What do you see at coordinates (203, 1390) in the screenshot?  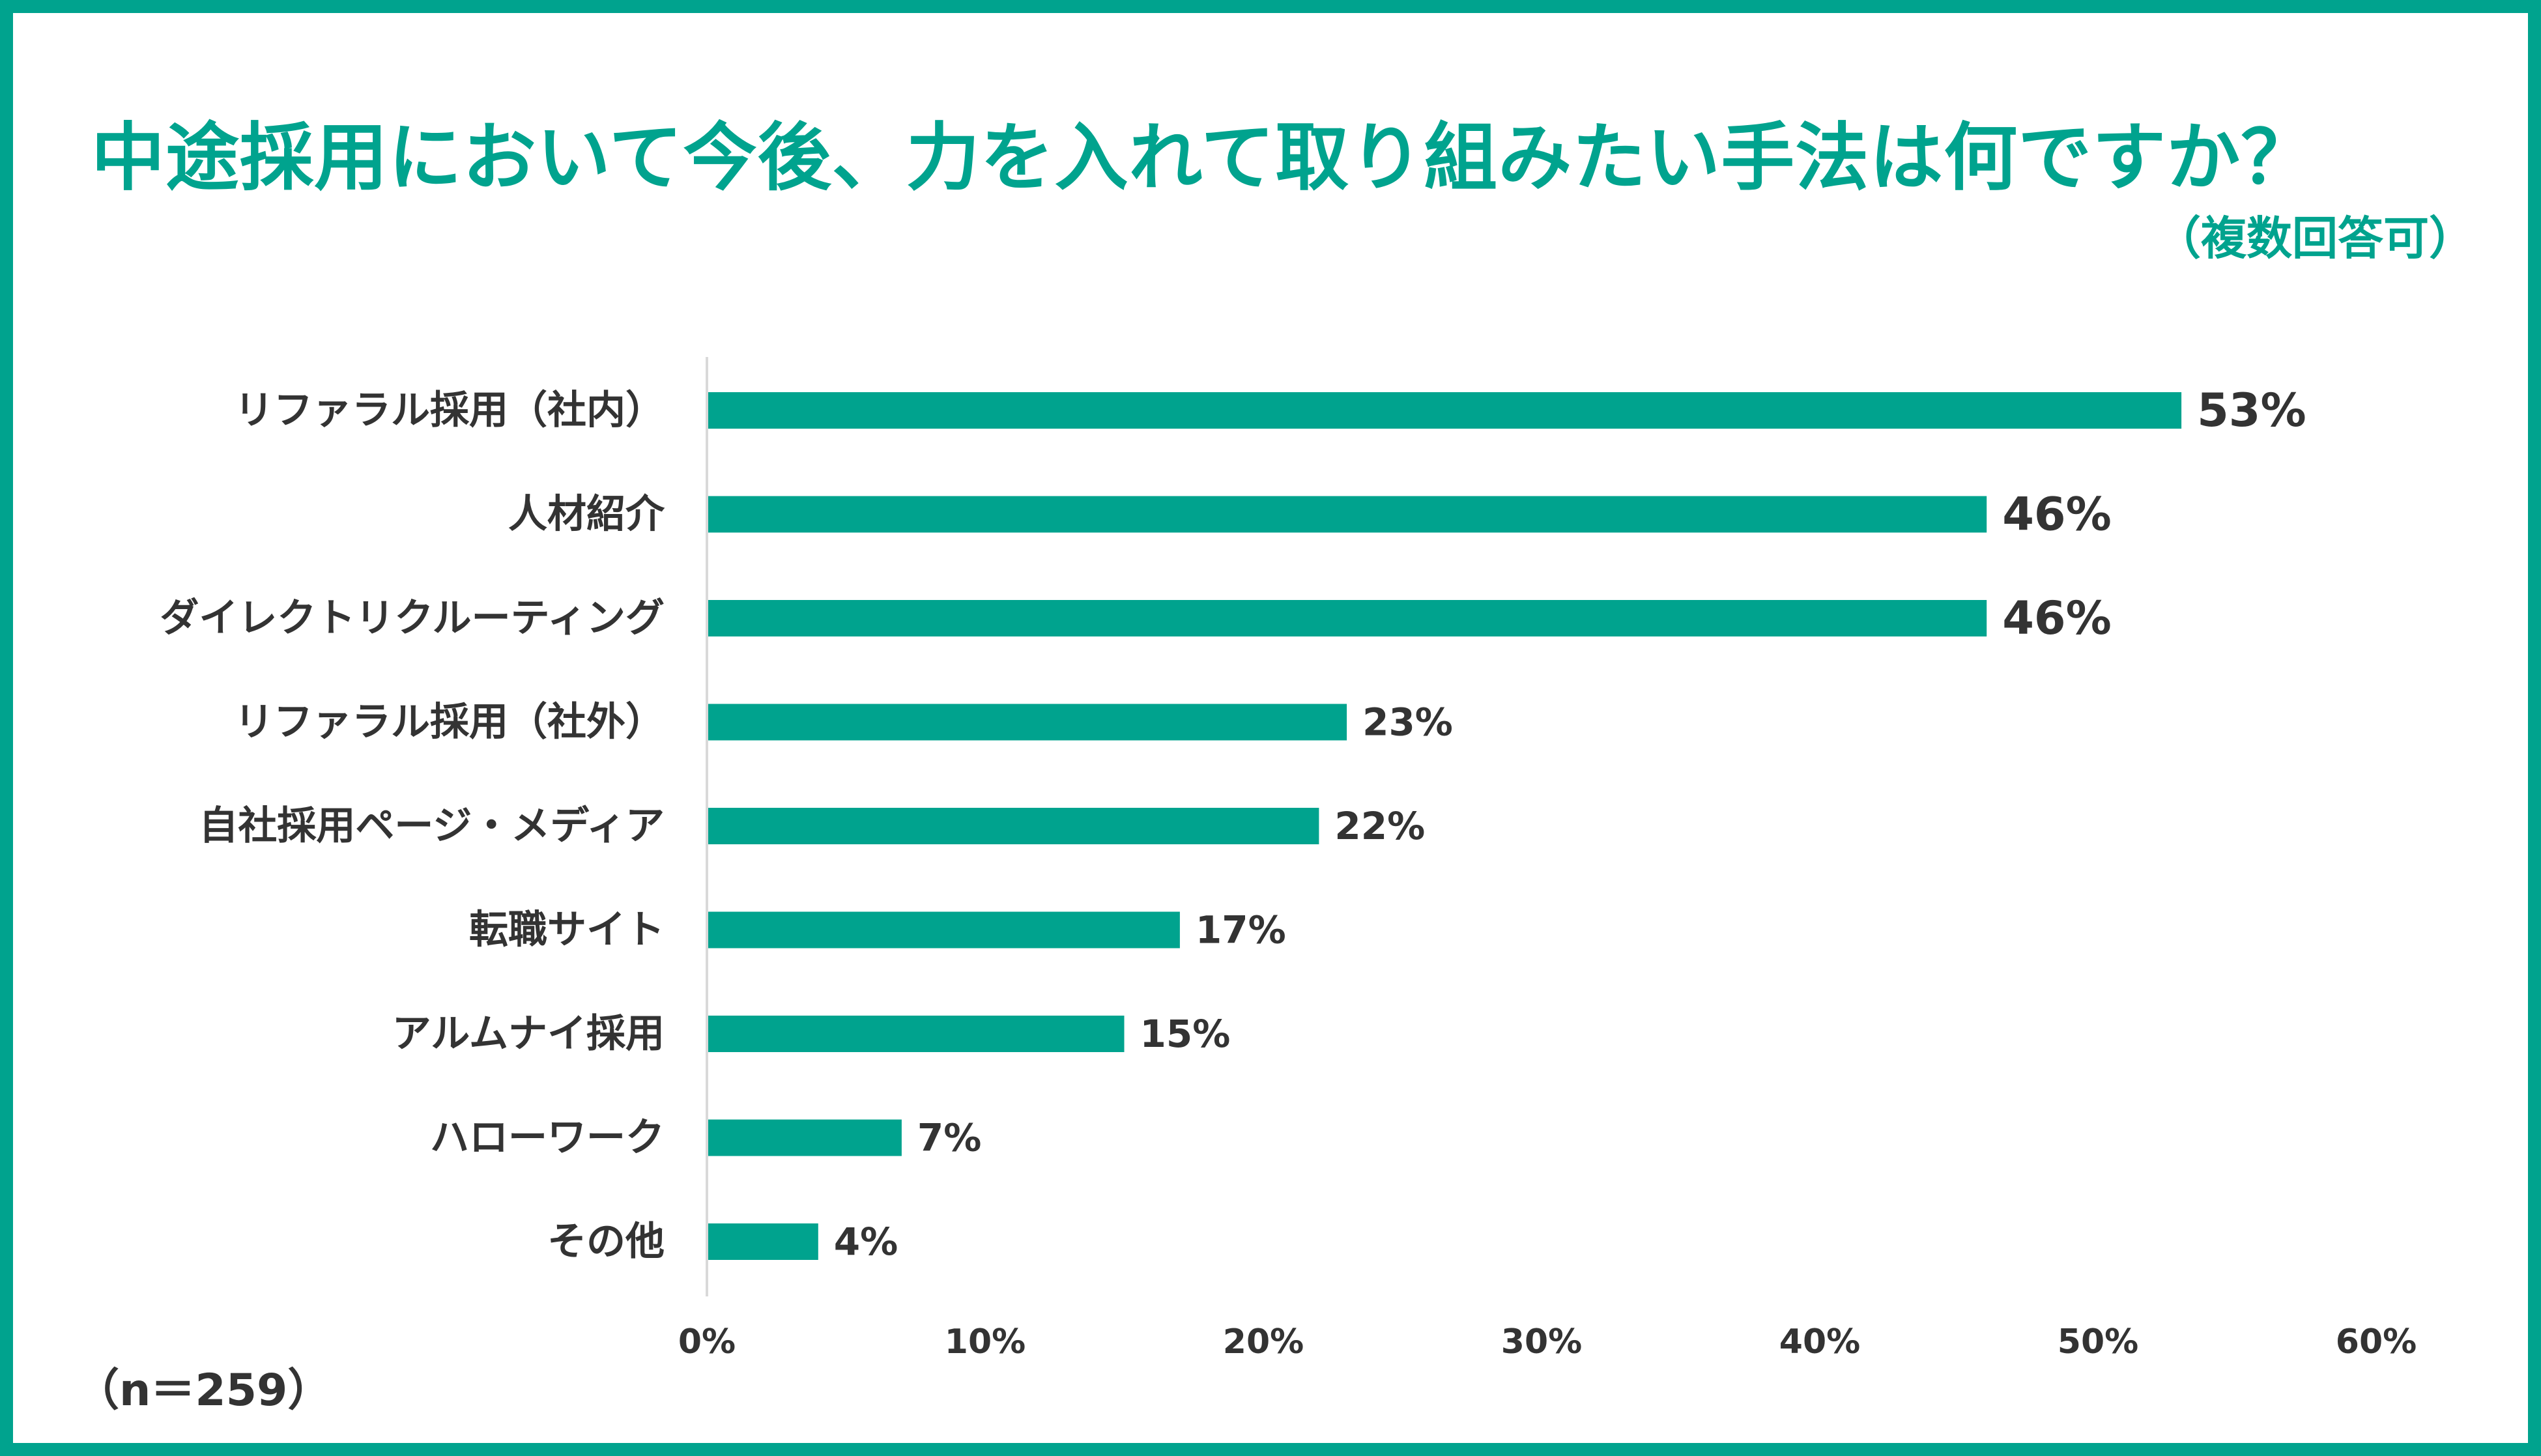 I see `sample-size-note: （n＝259）` at bounding box center [203, 1390].